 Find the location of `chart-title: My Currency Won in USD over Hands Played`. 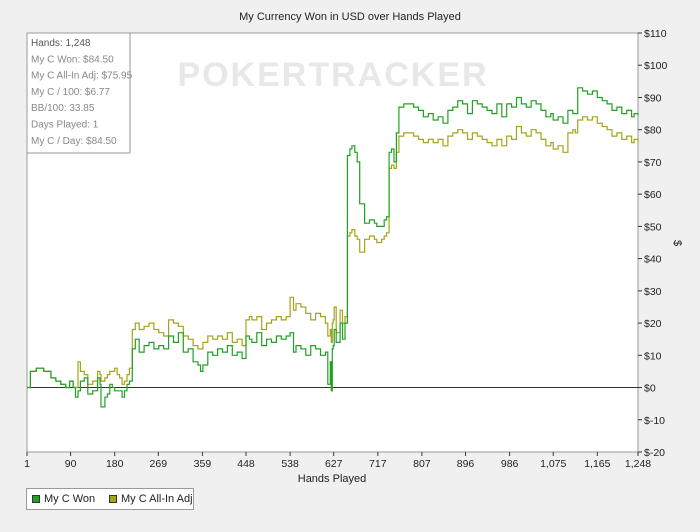

chart-title: My Currency Won in USD over Hands Played is located at coordinates (350, 17).